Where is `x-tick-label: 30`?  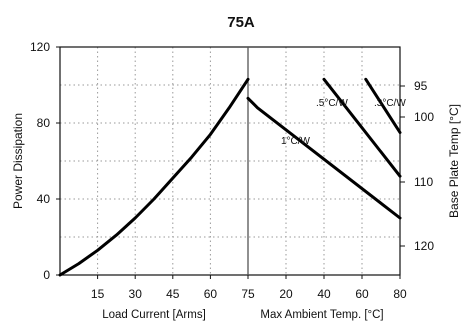
x-tick-label: 30 is located at coordinates (136, 294).